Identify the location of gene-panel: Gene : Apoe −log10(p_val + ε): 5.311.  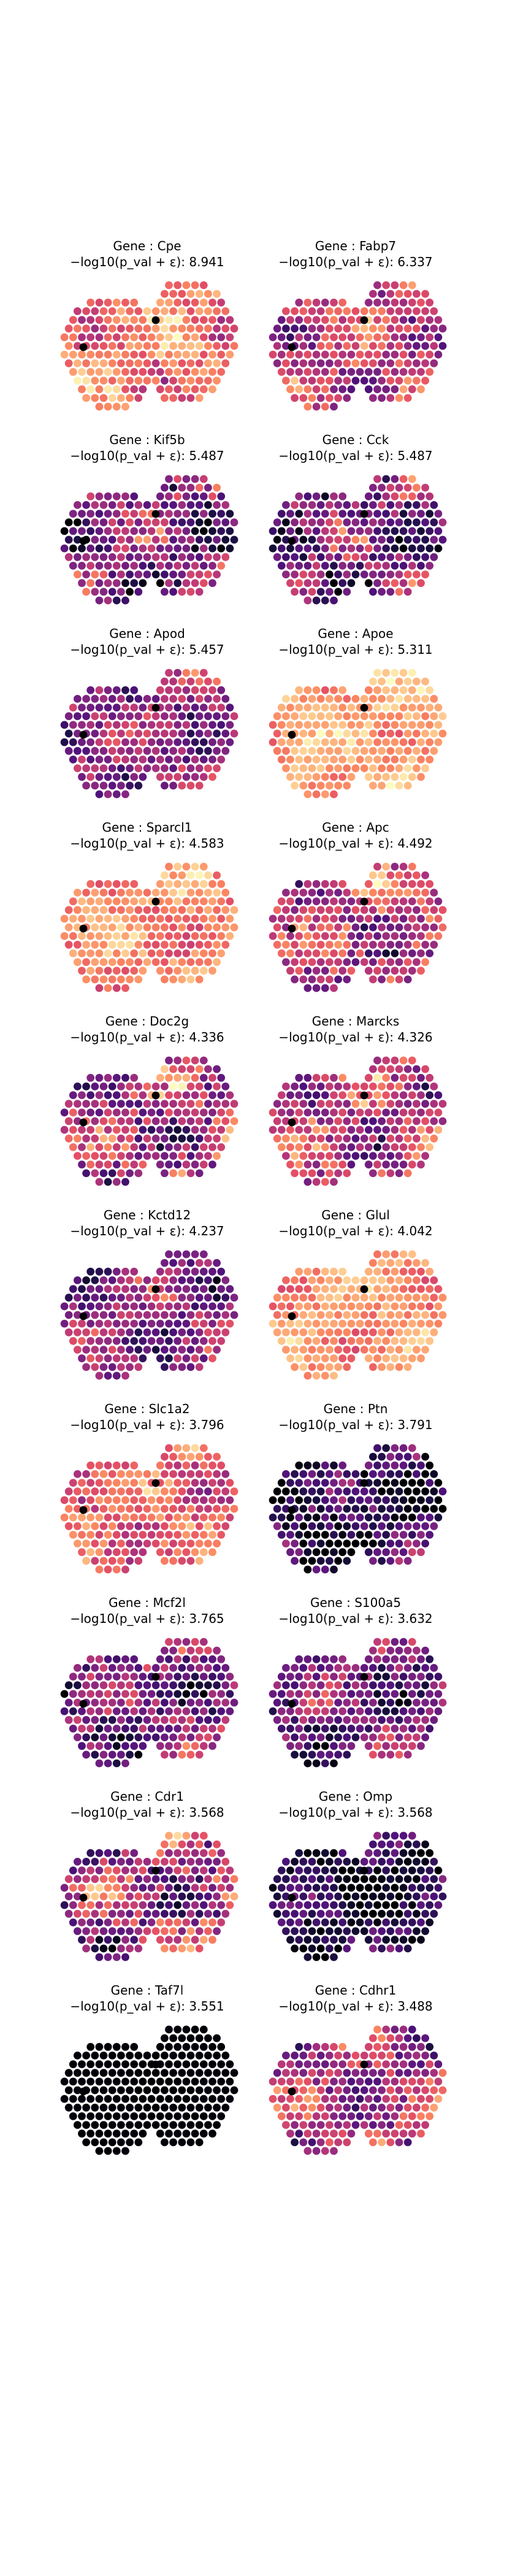
(355, 714).